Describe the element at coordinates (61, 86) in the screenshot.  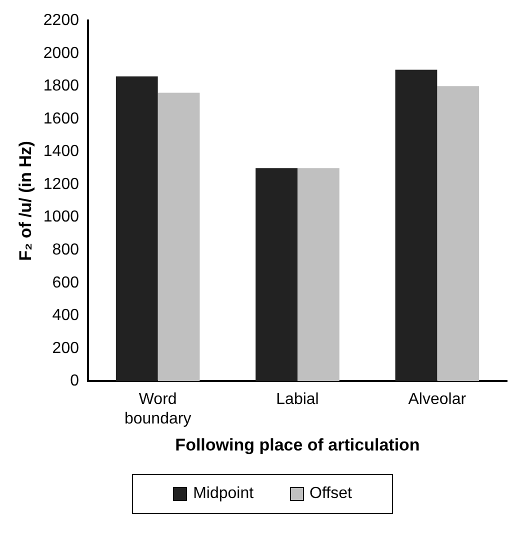
I see `y-tick-label: 1800` at that location.